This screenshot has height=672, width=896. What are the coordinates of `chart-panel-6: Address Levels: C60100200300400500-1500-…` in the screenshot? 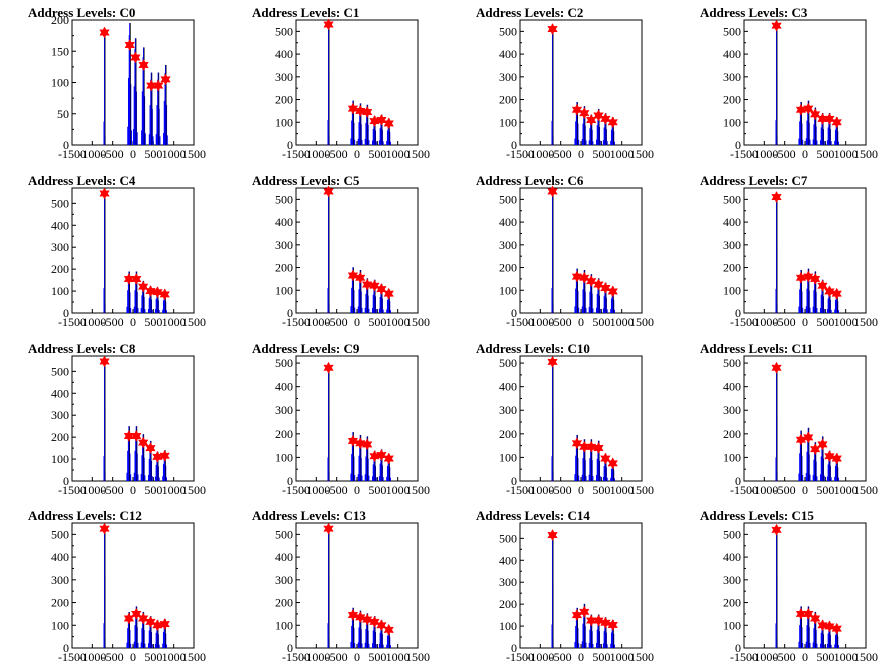 It's located at (565, 251).